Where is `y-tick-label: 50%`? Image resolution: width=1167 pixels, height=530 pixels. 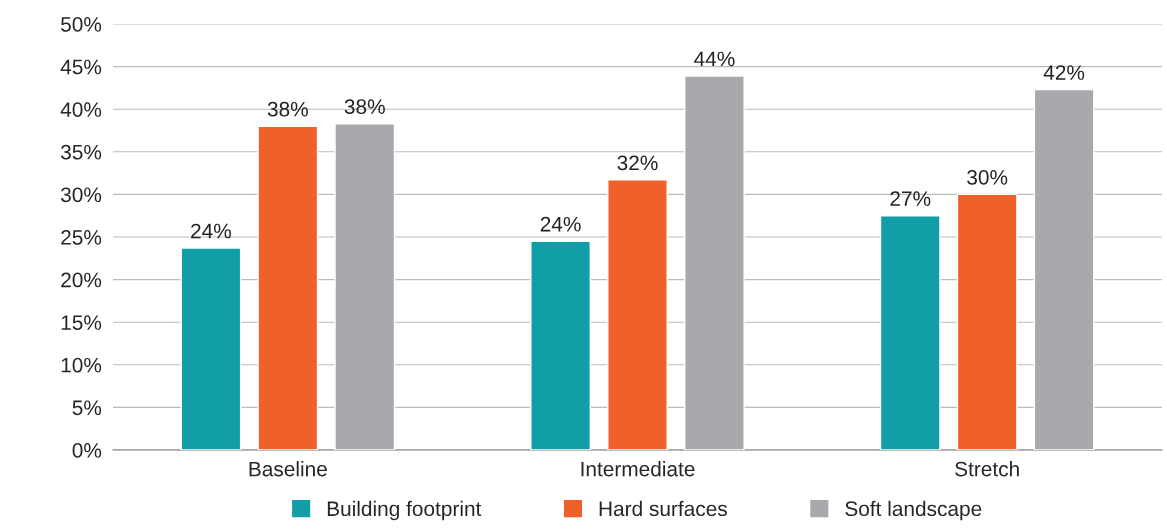
y-tick-label: 50% is located at coordinates (81, 24).